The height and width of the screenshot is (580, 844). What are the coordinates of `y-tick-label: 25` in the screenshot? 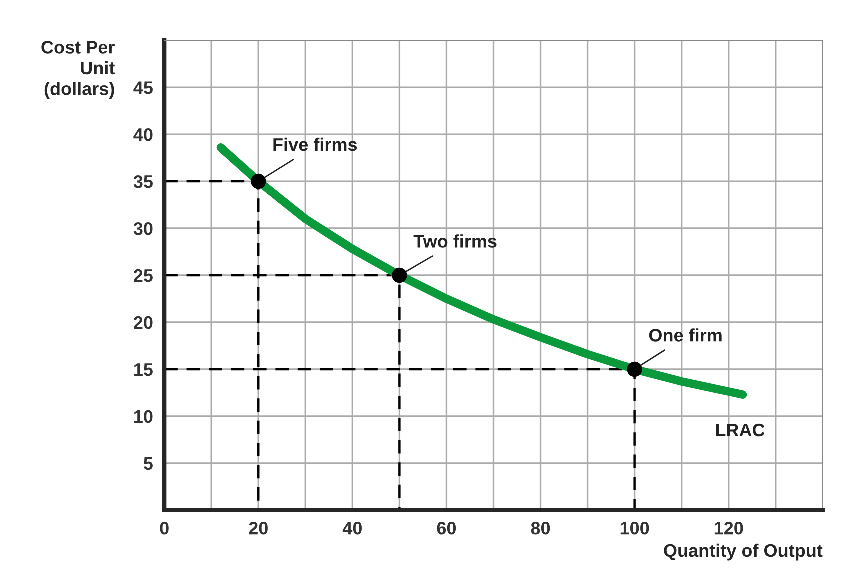 It's located at (143, 275).